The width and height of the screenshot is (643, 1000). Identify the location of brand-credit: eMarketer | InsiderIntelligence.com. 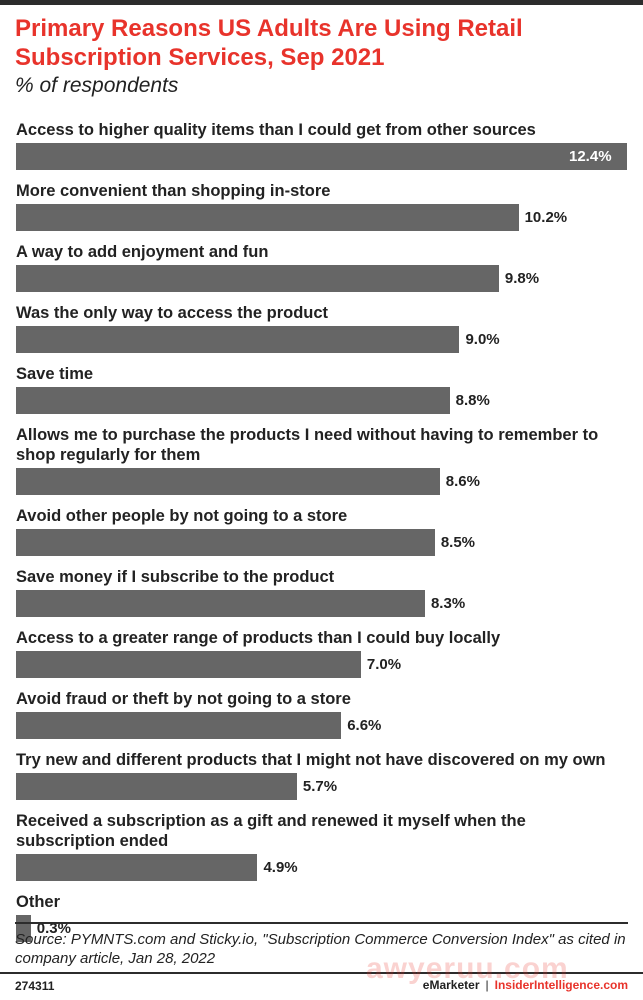
(525, 985).